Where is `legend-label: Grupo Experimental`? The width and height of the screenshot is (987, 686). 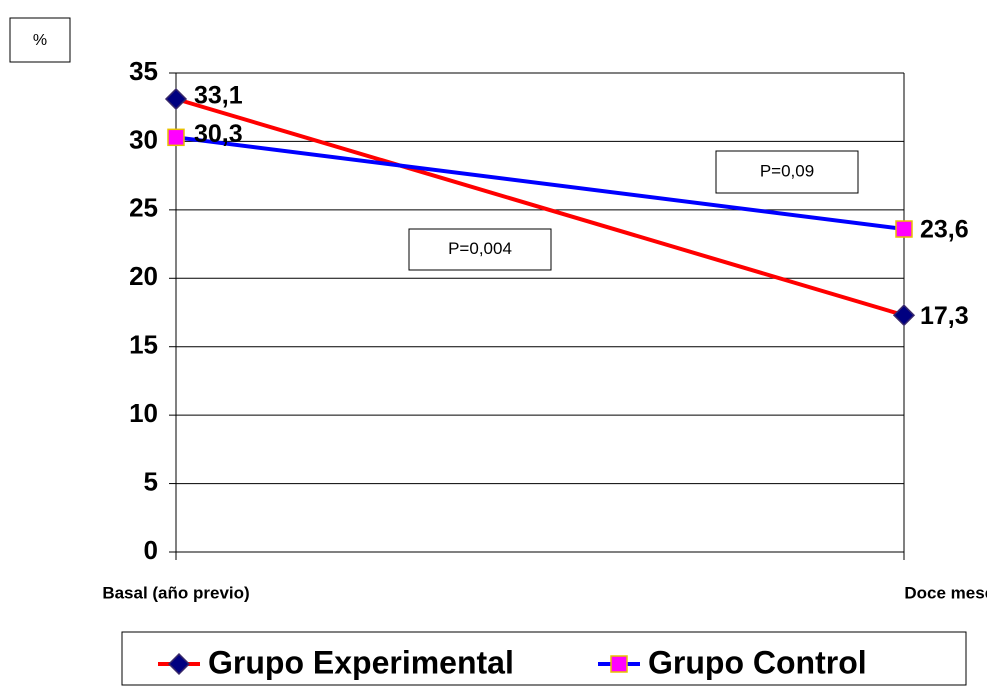 legend-label: Grupo Experimental is located at coordinates (361, 662).